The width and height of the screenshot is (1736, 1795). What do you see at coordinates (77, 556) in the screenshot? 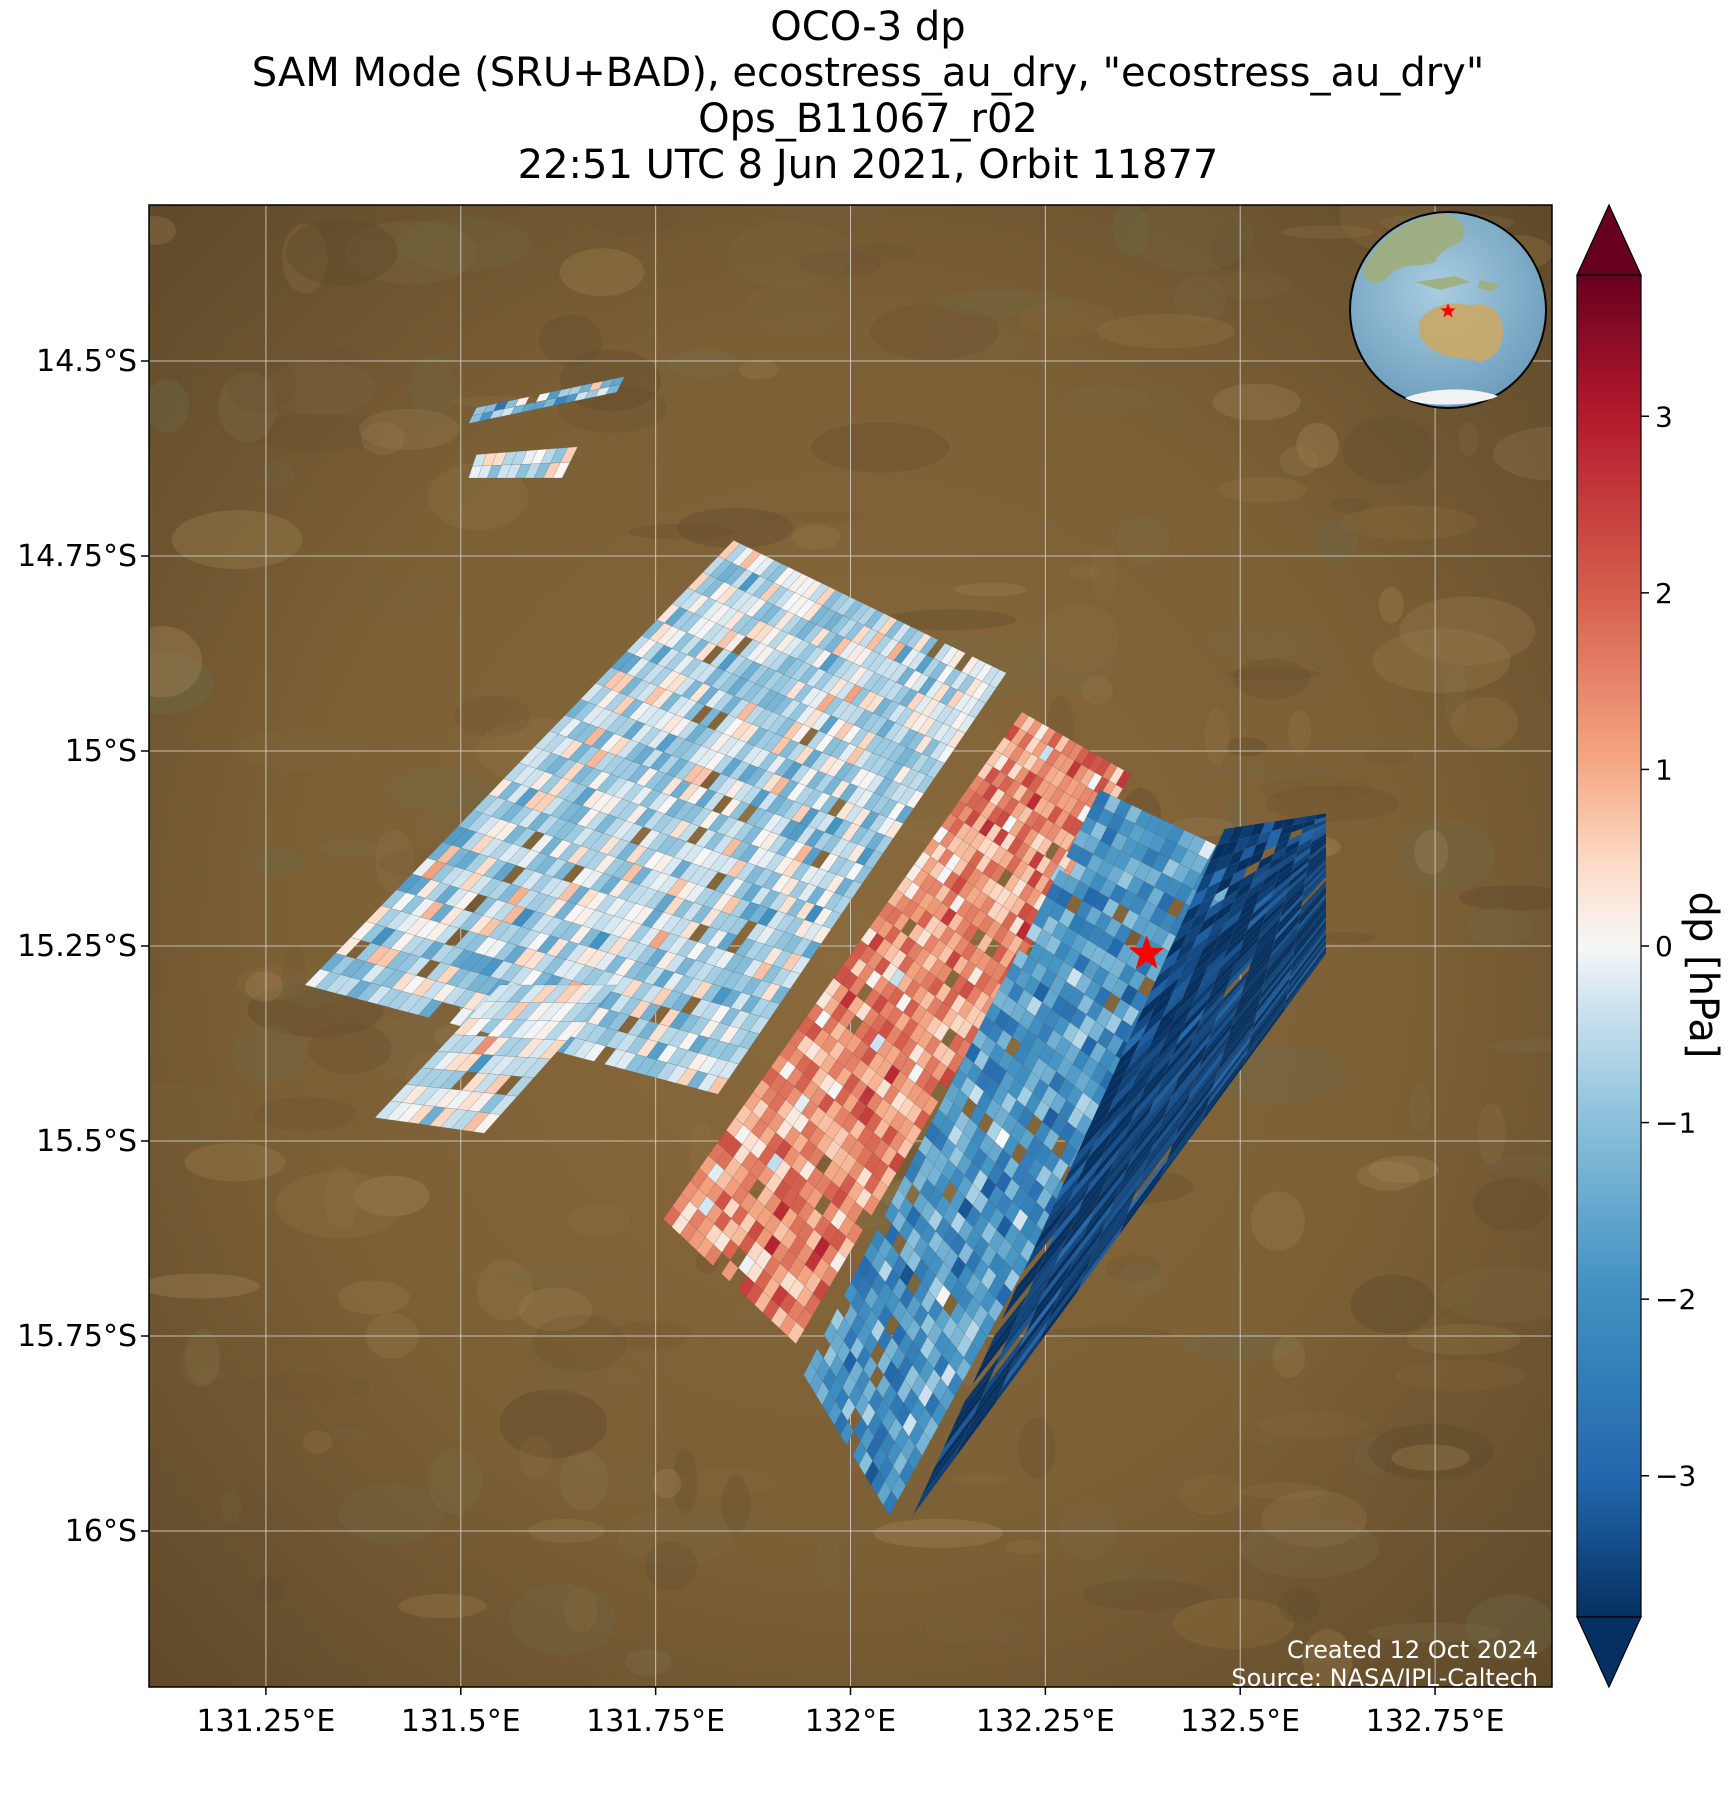
I see `lat-tick-label: 14.75°S` at bounding box center [77, 556].